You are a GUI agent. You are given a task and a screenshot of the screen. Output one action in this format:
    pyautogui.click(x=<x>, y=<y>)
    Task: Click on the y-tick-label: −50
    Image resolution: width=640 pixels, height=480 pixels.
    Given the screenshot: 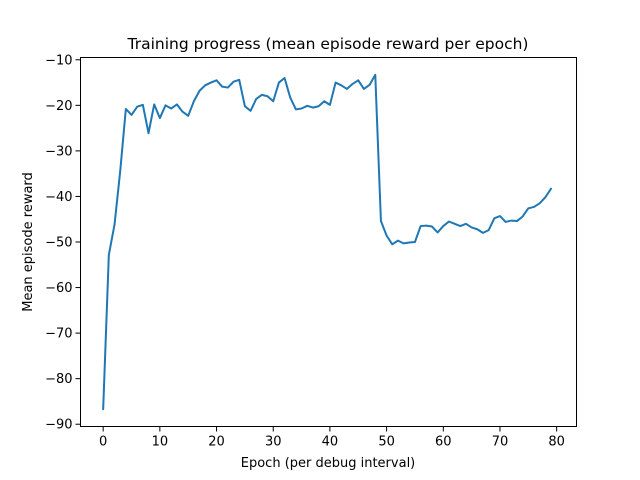 What is the action you would take?
    pyautogui.click(x=58, y=243)
    